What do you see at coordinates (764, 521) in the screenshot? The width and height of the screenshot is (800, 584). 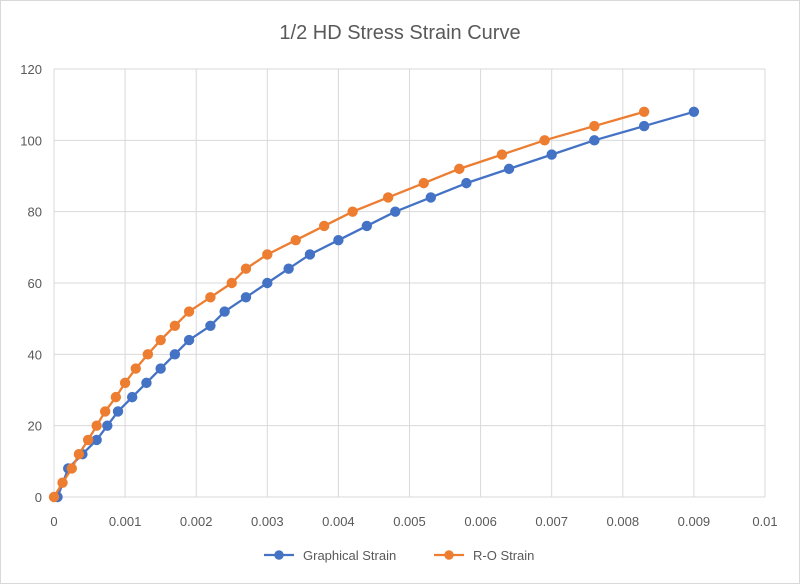 I see `x-tick-label: 0.01` at bounding box center [764, 521].